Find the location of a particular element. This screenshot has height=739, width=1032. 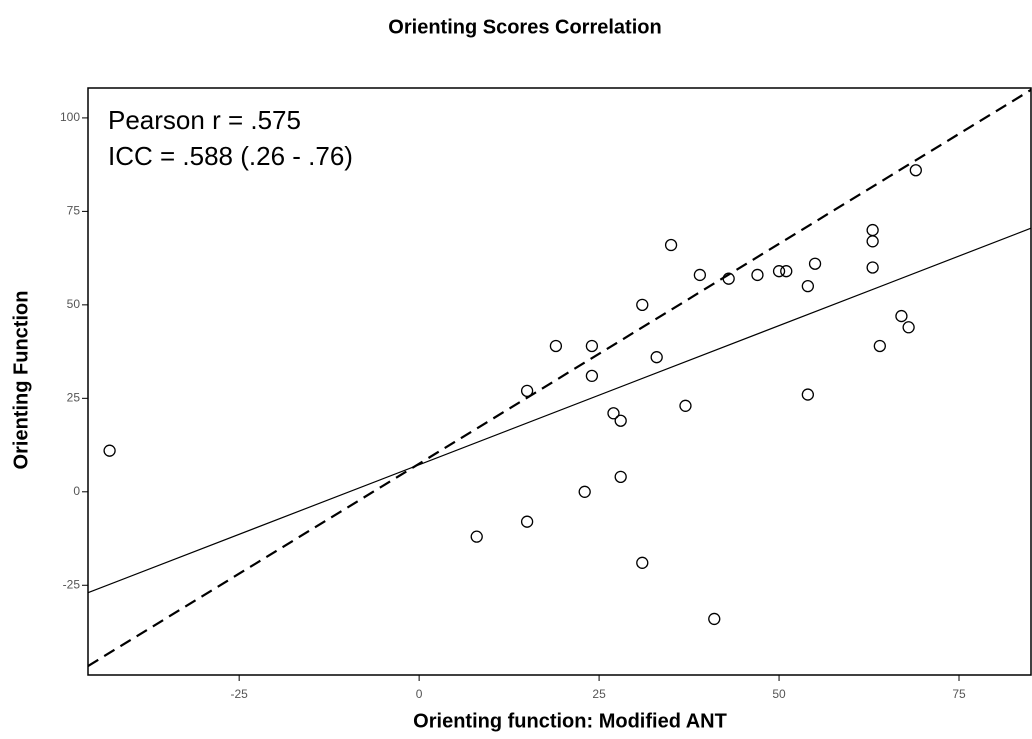

y-tick-label: -25 is located at coordinates (72, 584).